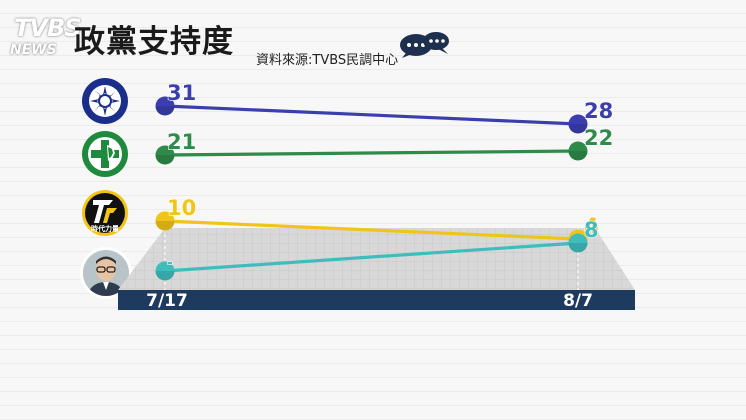 The image size is (746, 420). What do you see at coordinates (371, 115) in the screenshot?
I see `kmt-series-line` at bounding box center [371, 115].